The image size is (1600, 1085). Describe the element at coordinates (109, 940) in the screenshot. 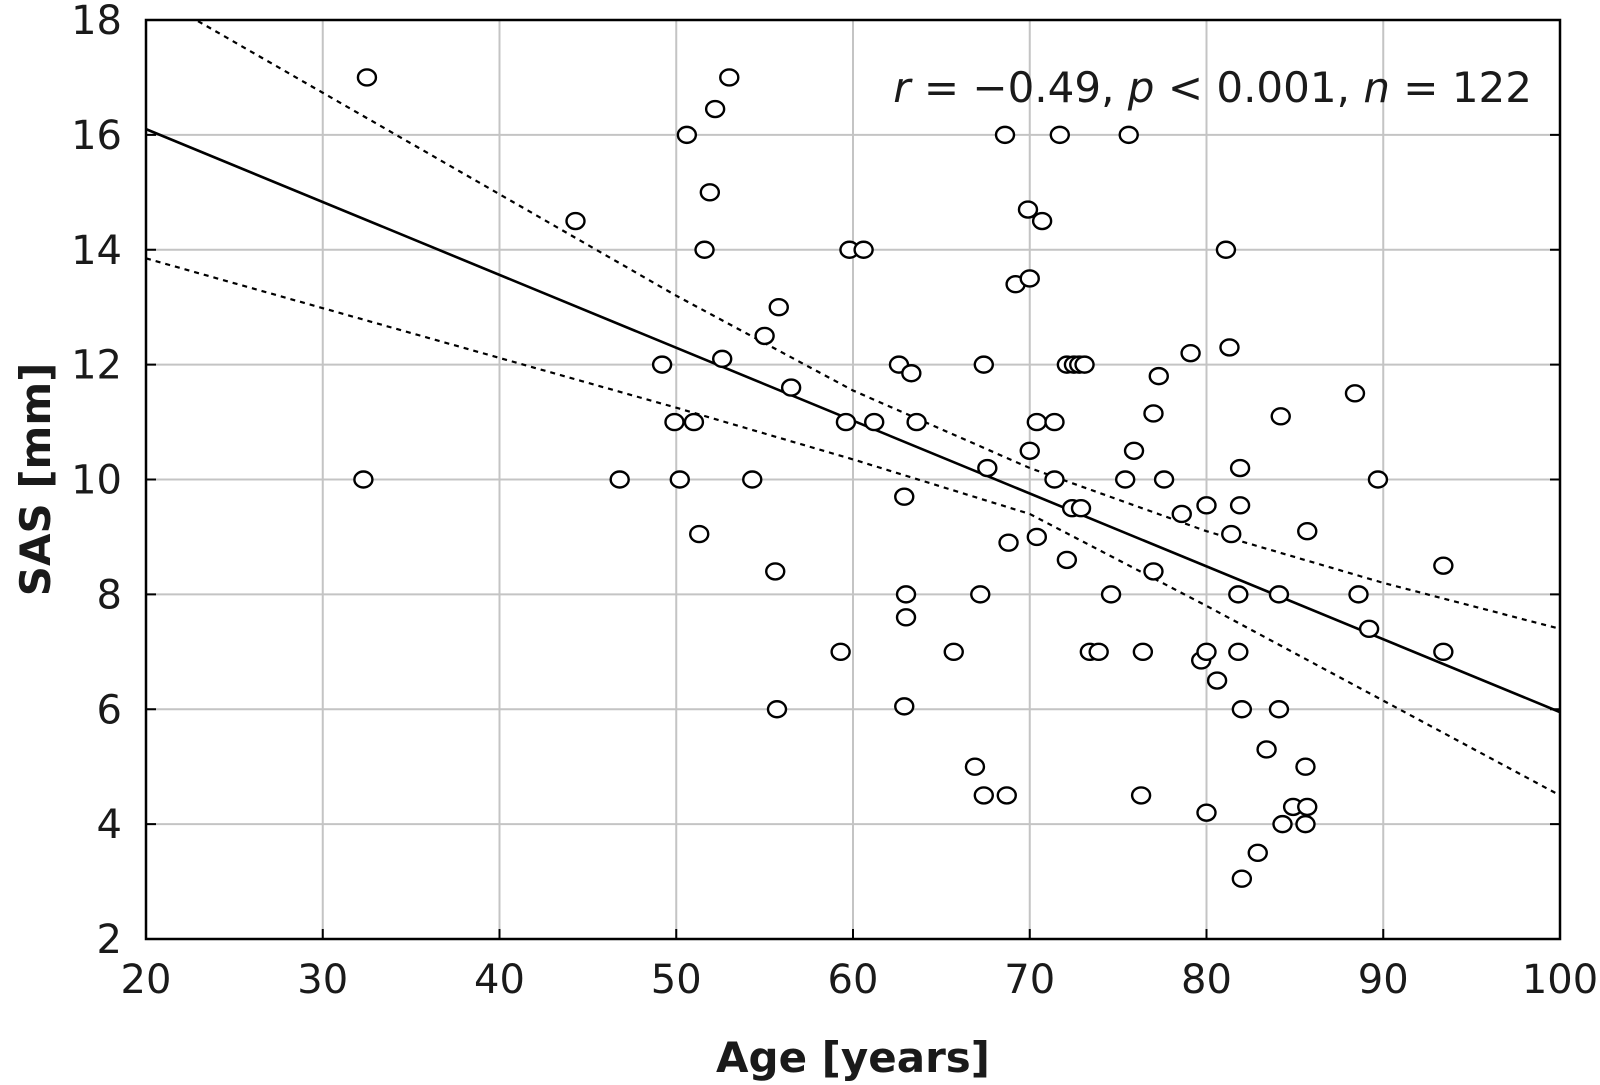

I see `y-tick-label: 2` at that location.